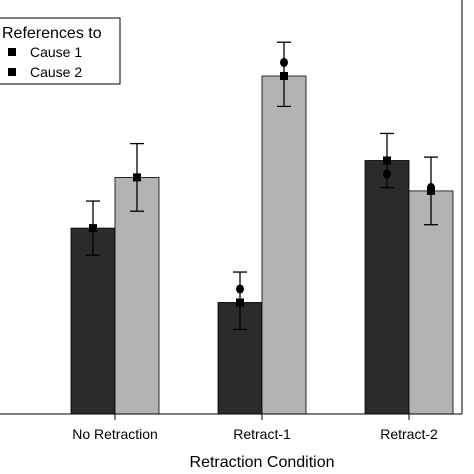  I want to click on x-tick-label-0: No Retraction, so click(115, 434).